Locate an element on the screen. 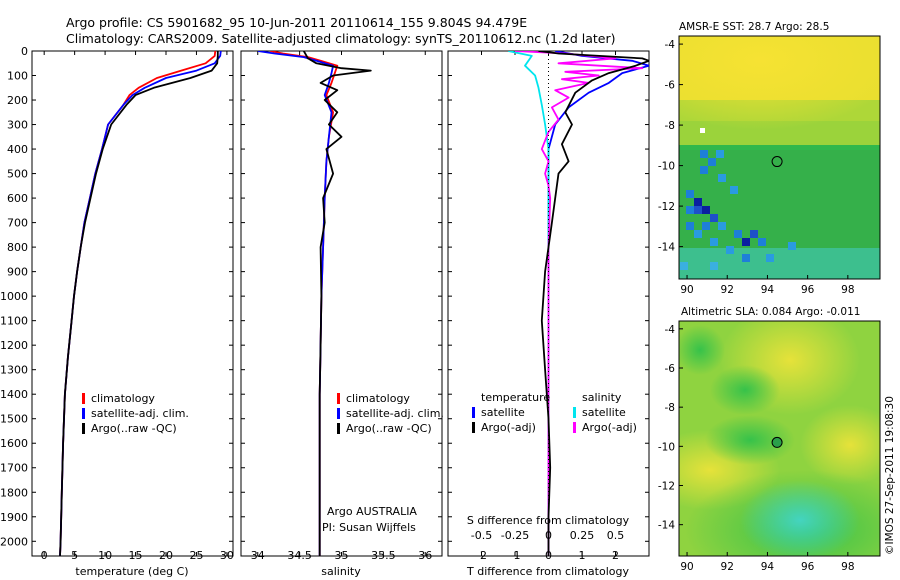 The width and height of the screenshot is (900, 580). difference-series is located at coordinates (578, 303).